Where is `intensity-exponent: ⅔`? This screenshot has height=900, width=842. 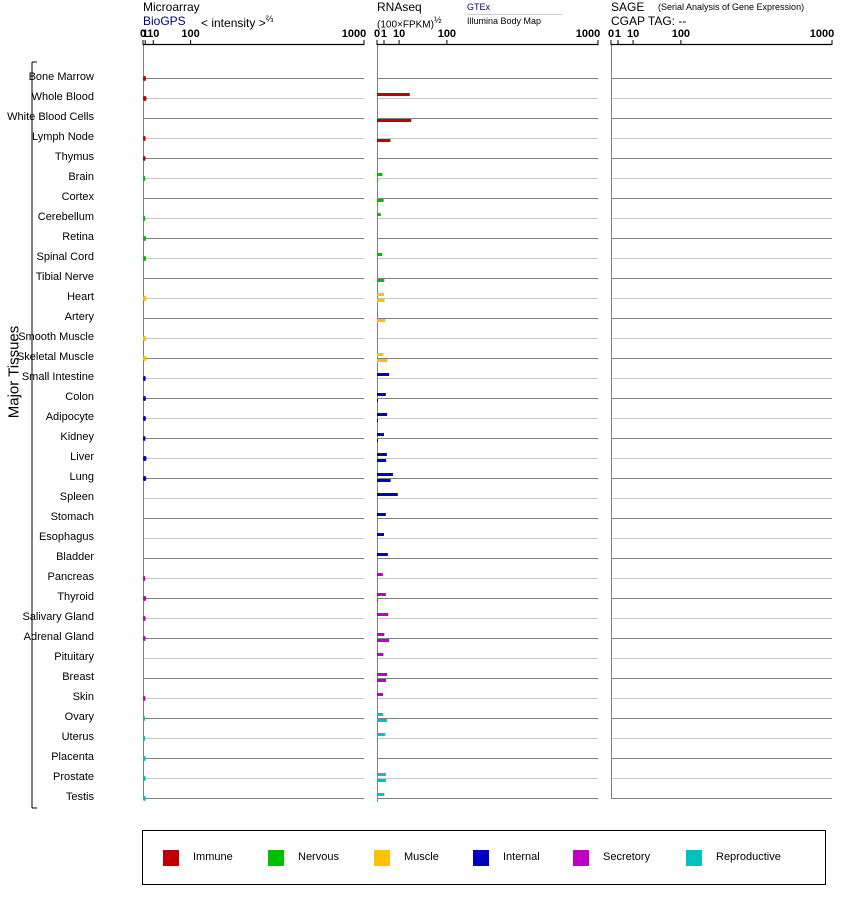 intensity-exponent: ⅔ is located at coordinates (269, 19).